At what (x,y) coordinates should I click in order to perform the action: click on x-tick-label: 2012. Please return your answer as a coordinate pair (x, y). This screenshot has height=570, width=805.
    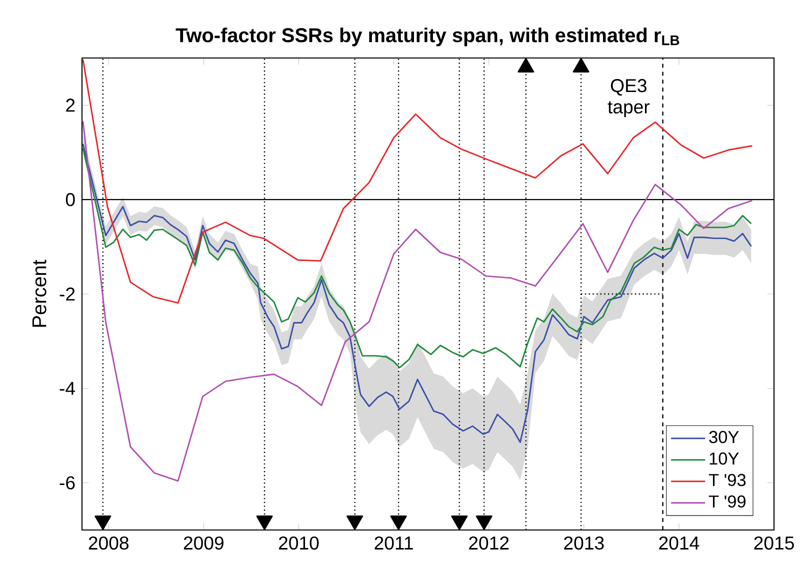
    Looking at the image, I should click on (489, 543).